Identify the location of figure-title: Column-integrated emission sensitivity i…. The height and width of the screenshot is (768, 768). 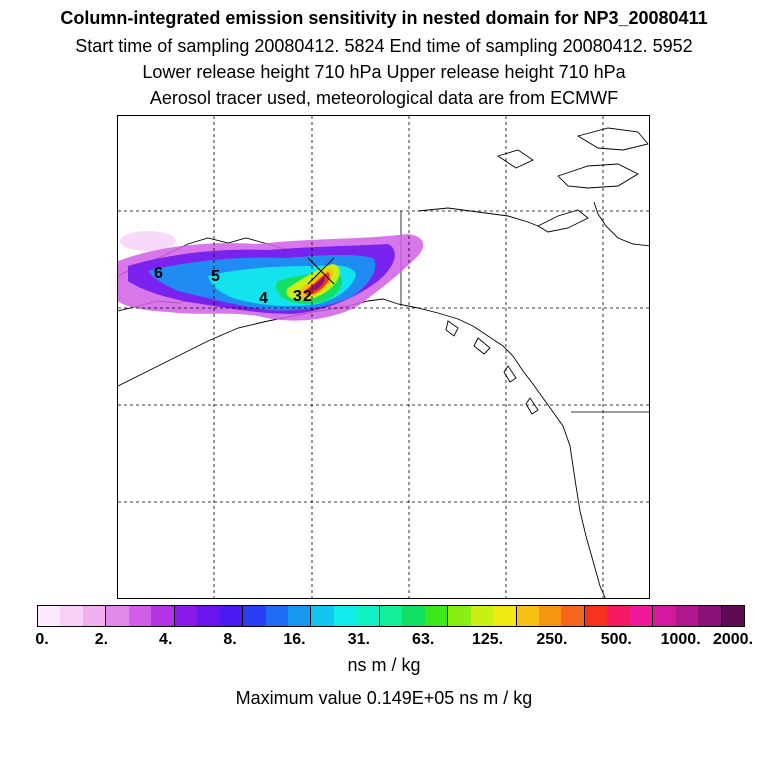
(384, 18).